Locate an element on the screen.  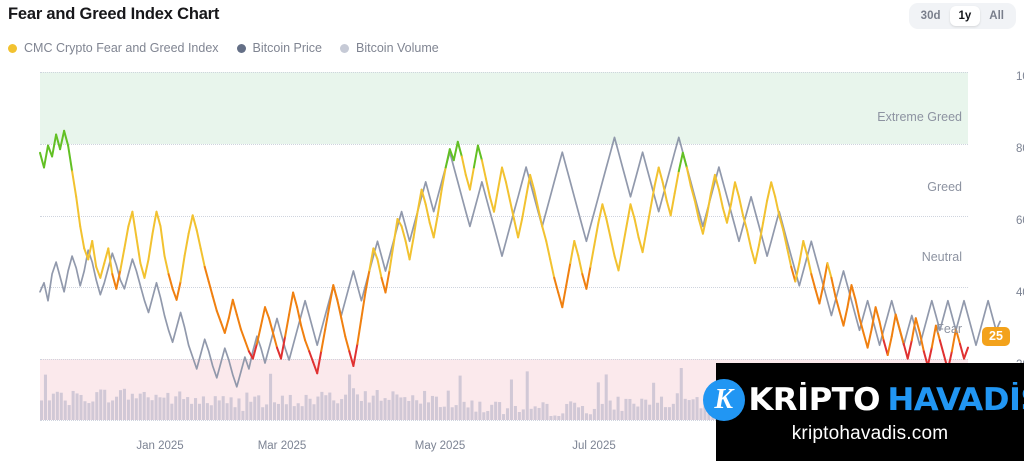
y-right-tick-40: 40 is located at coordinates (1020, 293).